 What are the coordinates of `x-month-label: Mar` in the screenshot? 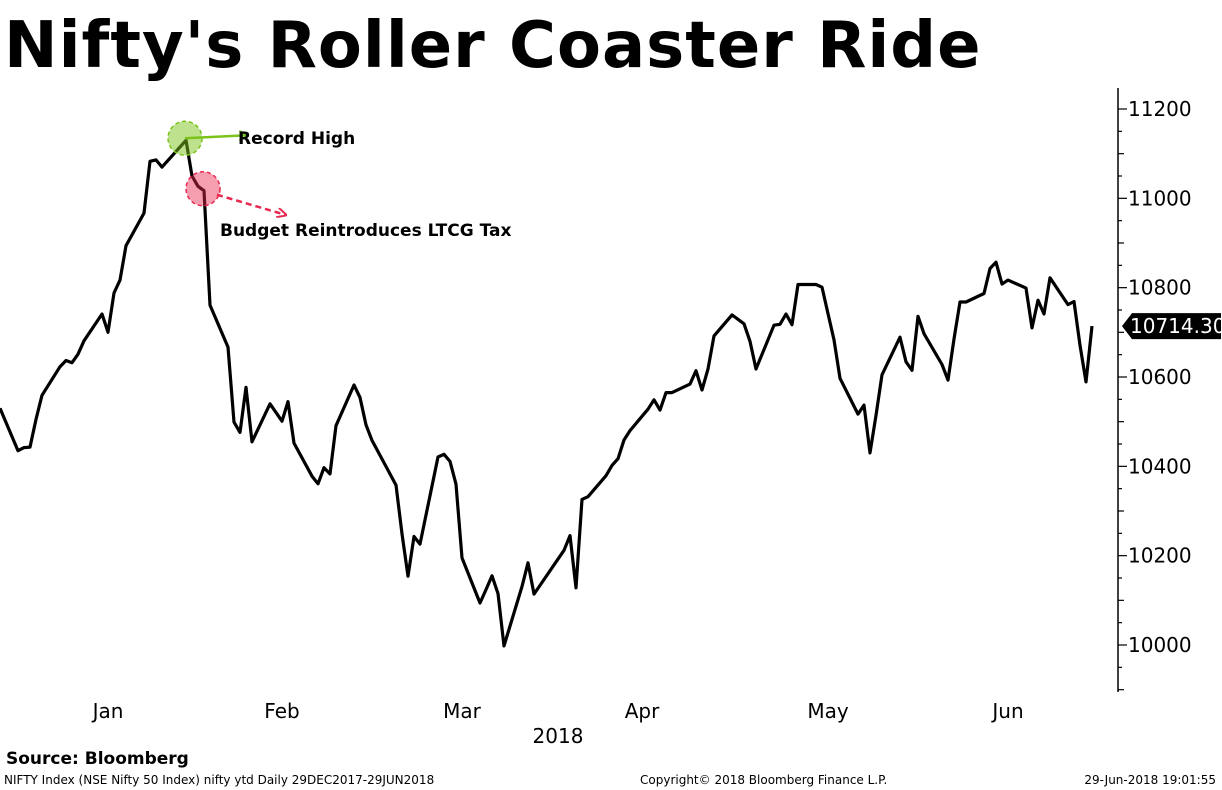 It's located at (462, 711).